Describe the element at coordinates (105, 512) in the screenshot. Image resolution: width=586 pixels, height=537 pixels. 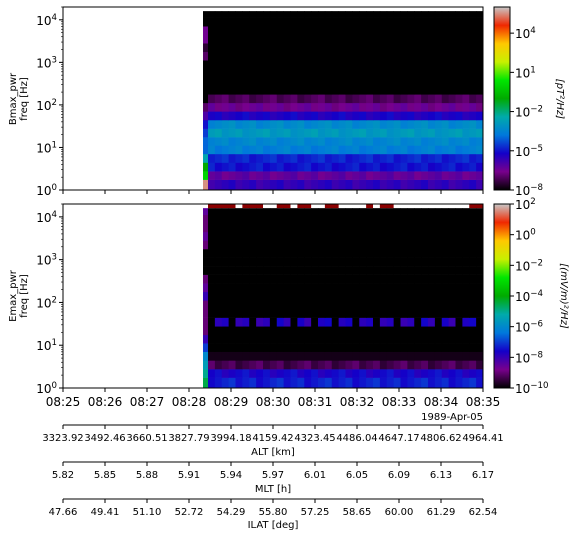
I see `aux-tick-label: 49.41` at that location.